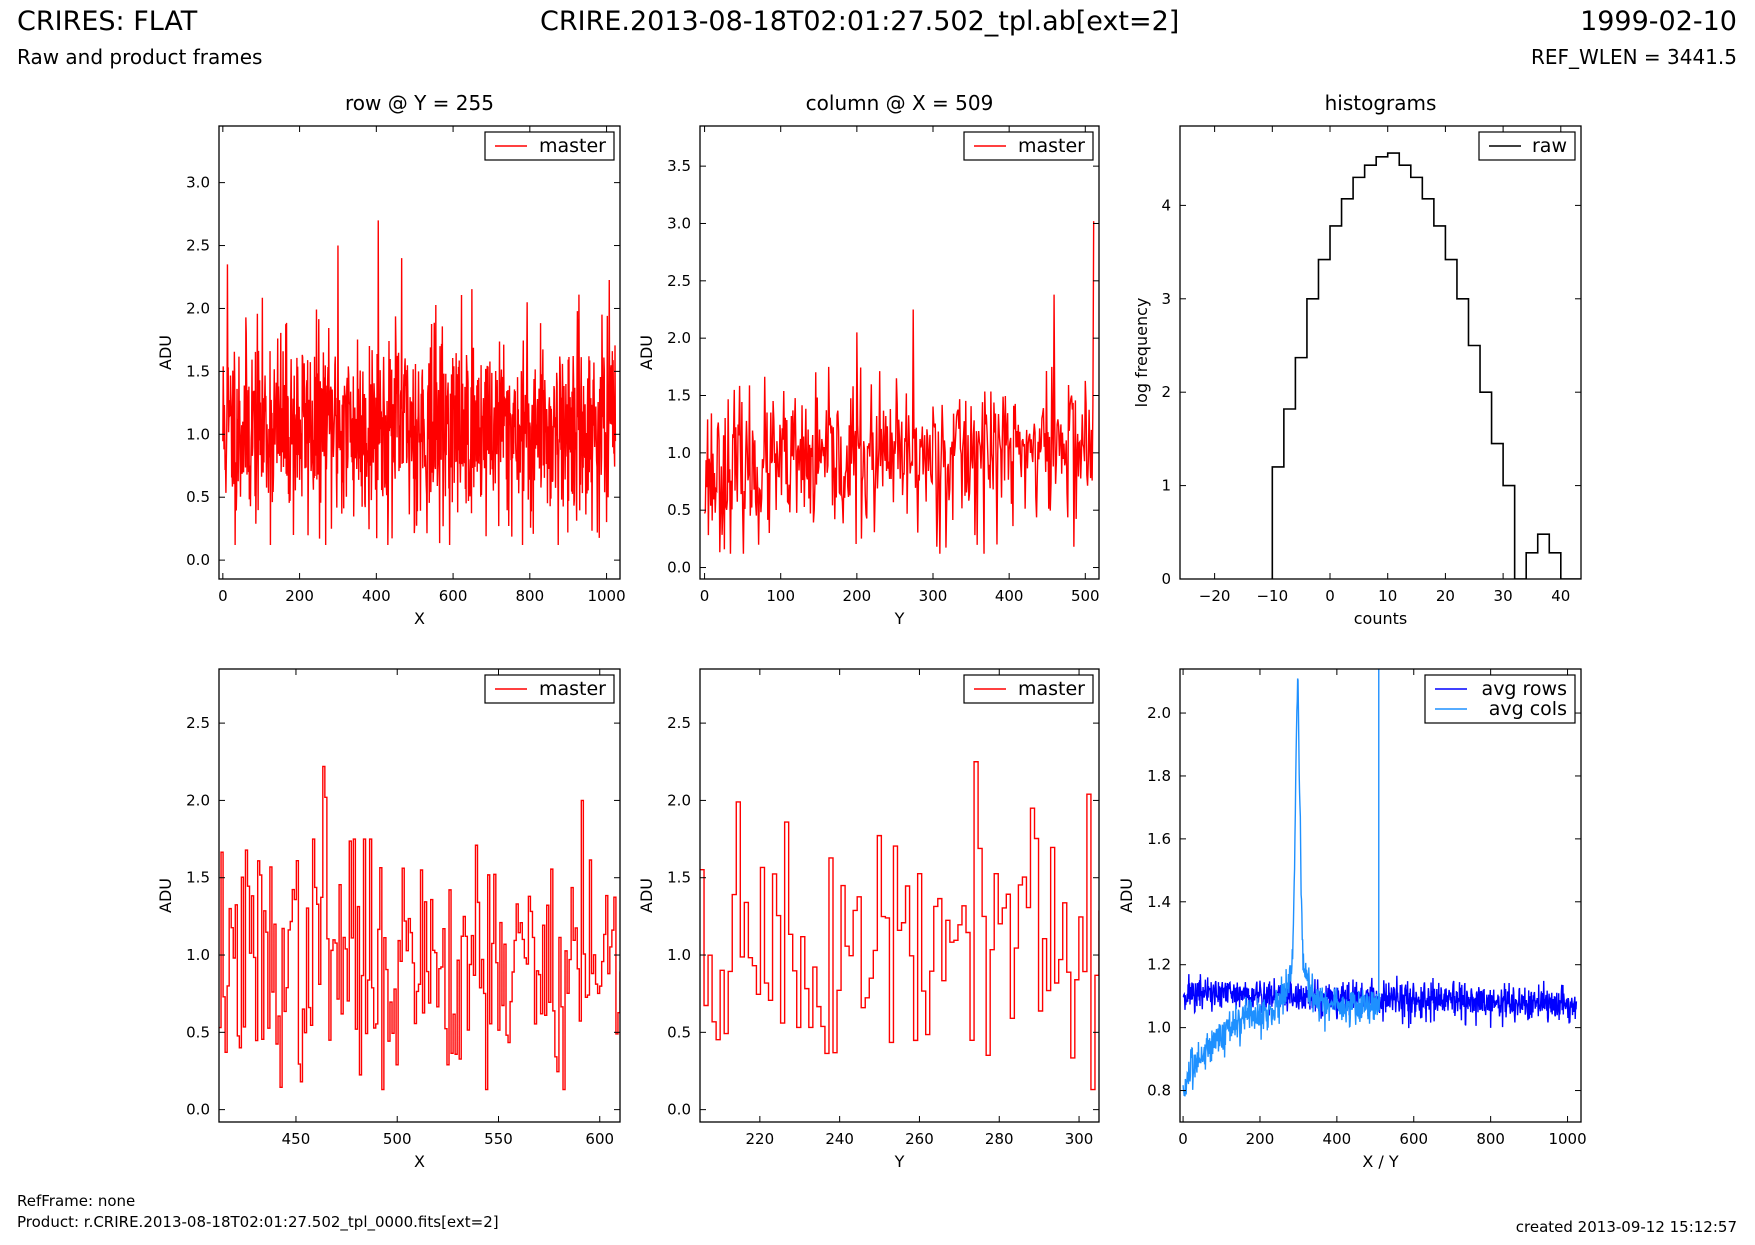 Image resolution: width=1755 pixels, height=1245 pixels. What do you see at coordinates (1159, 776) in the screenshot?
I see `y-tick-label: 1.8` at bounding box center [1159, 776].